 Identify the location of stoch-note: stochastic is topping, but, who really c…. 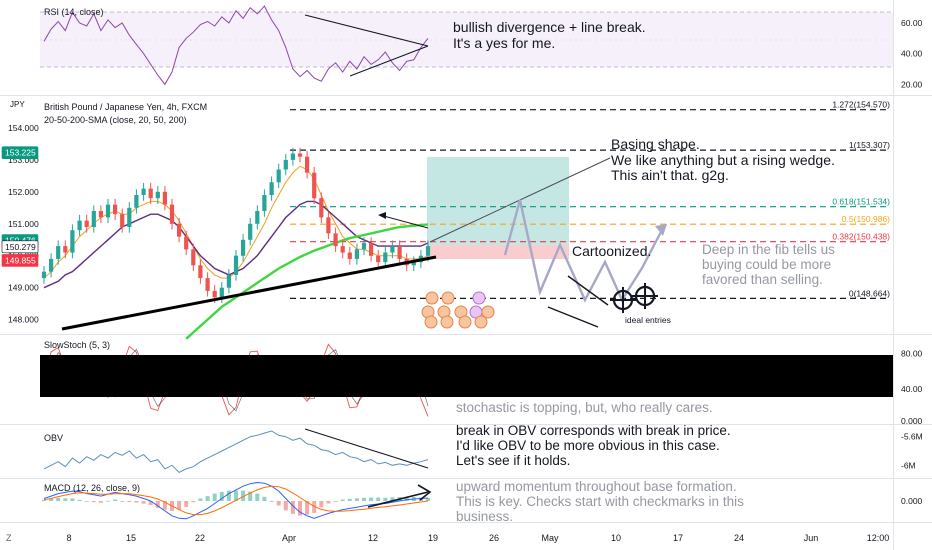
(584, 407).